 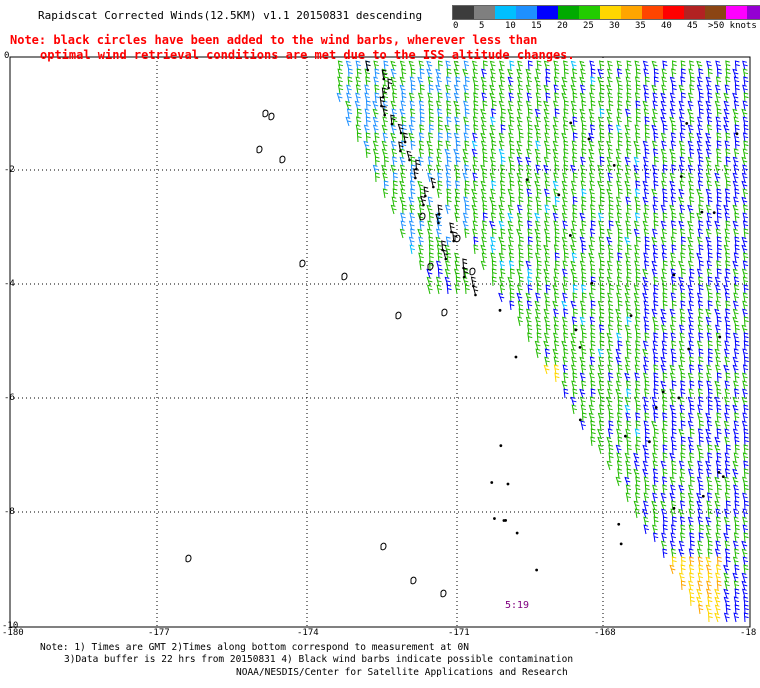 I want to click on colorbar-unit-label: >50 knots, so click(x=732, y=26).